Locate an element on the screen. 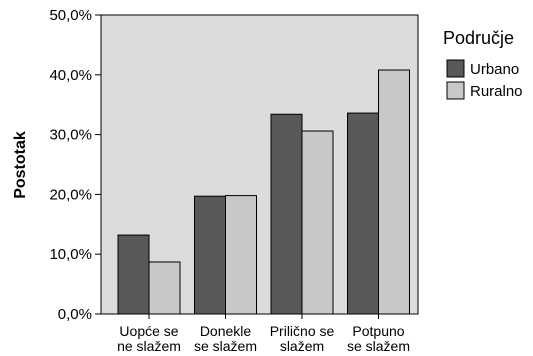 The image size is (533, 356). legend-swatch-urbano is located at coordinates (455, 68).